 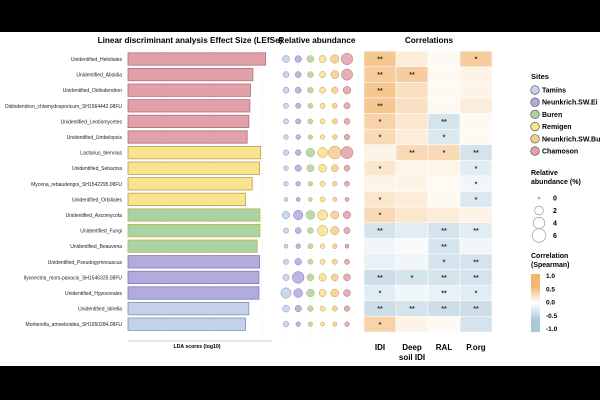 What do you see at coordinates (92, 122) in the screenshot?
I see `taxon-label: Unidentified_Leotiomycetes` at bounding box center [92, 122].